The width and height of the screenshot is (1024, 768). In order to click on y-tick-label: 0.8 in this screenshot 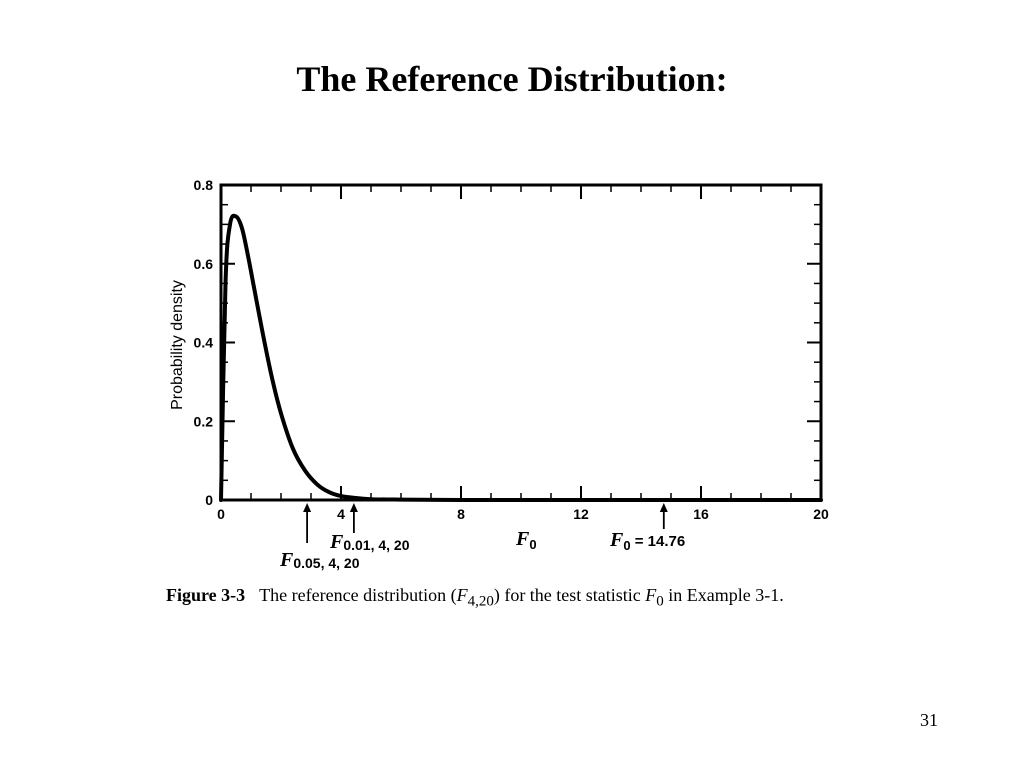, I will do `click(204, 185)`.